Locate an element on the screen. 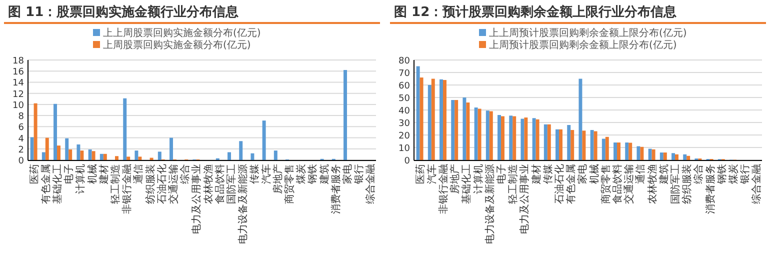 This screenshot has height=265, width=772. x-tick-label: 消费者服务 is located at coordinates (336, 189).